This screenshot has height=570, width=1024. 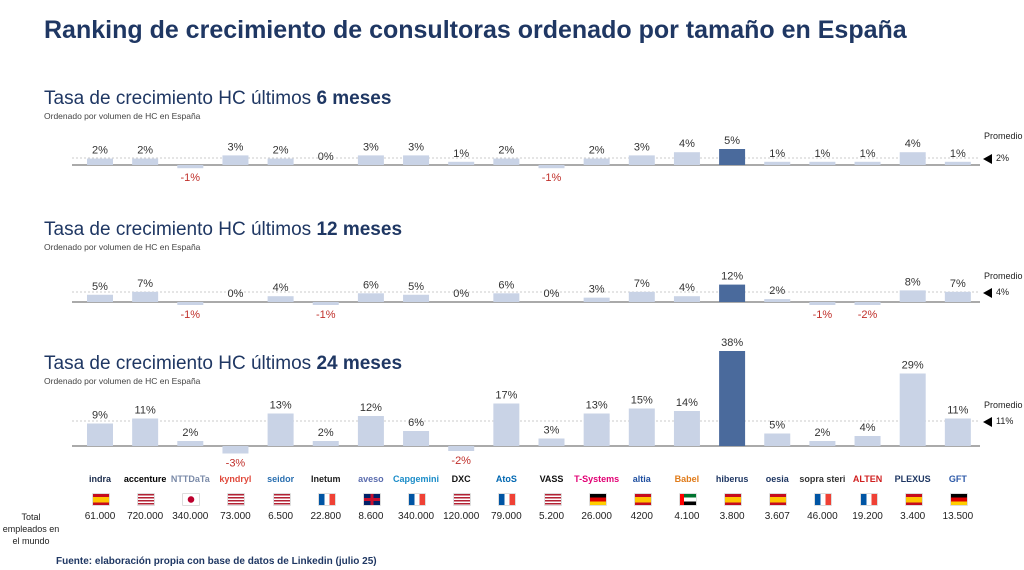 I want to click on bar-dxc, so click(x=461, y=163).